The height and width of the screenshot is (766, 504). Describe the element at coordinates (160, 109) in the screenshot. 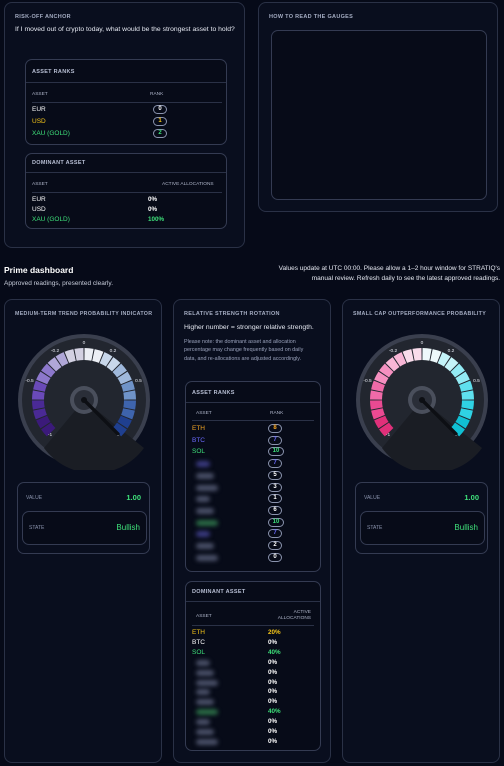

I see `rank-badge: 0` at that location.